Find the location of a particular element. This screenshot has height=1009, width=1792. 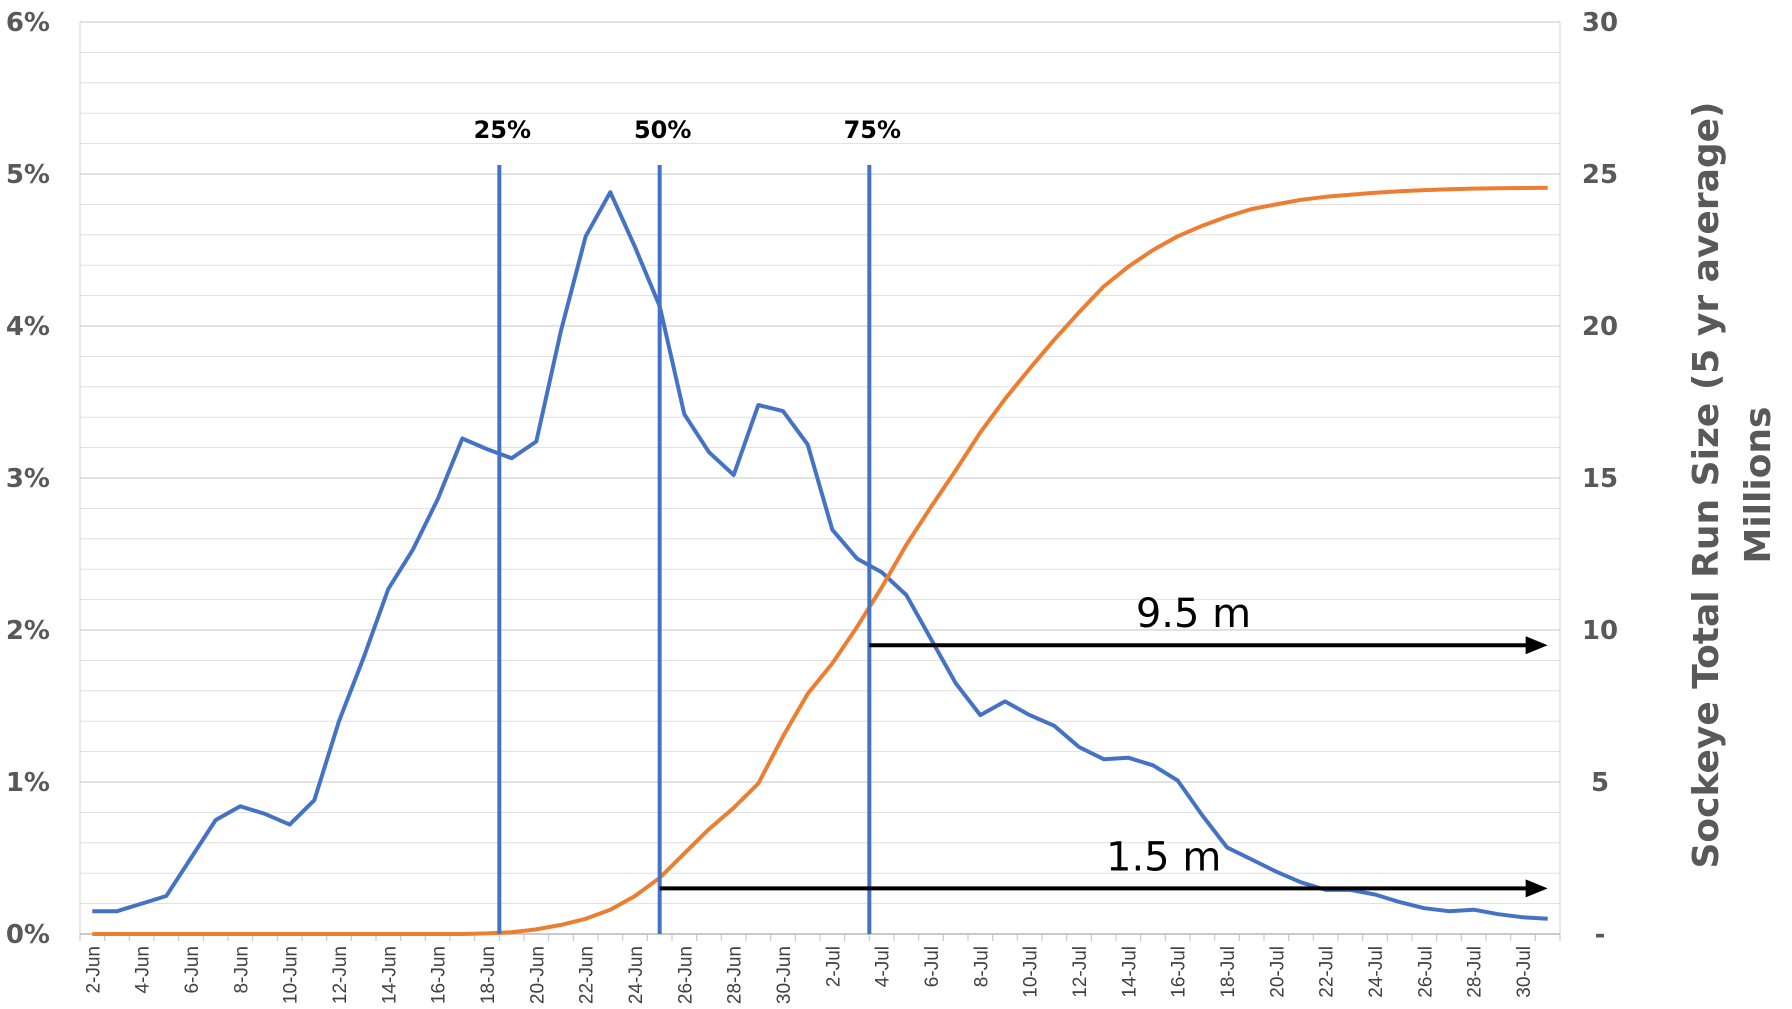

right-tick-label: 10 is located at coordinates (1600, 631).